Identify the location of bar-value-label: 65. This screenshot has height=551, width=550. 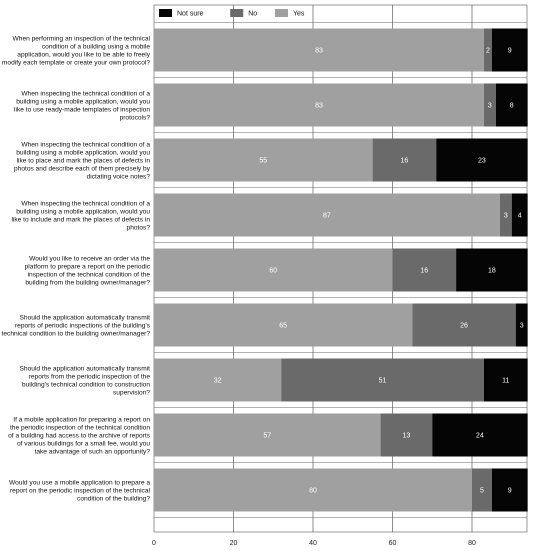
(283, 326).